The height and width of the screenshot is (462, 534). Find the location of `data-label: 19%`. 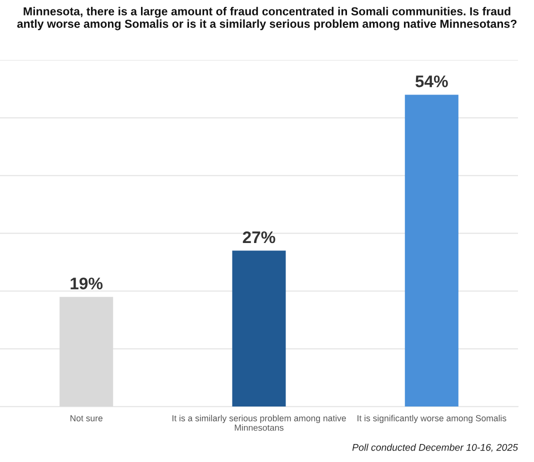

data-label: 19% is located at coordinates (86, 284).